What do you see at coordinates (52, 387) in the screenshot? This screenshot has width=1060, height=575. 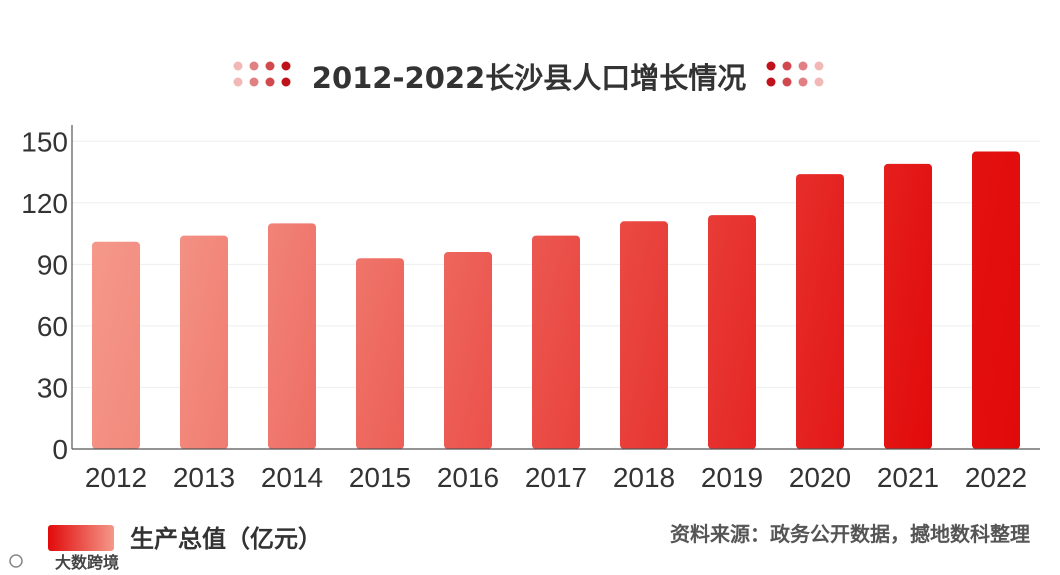 I see `y-tick-label: 30` at bounding box center [52, 387].